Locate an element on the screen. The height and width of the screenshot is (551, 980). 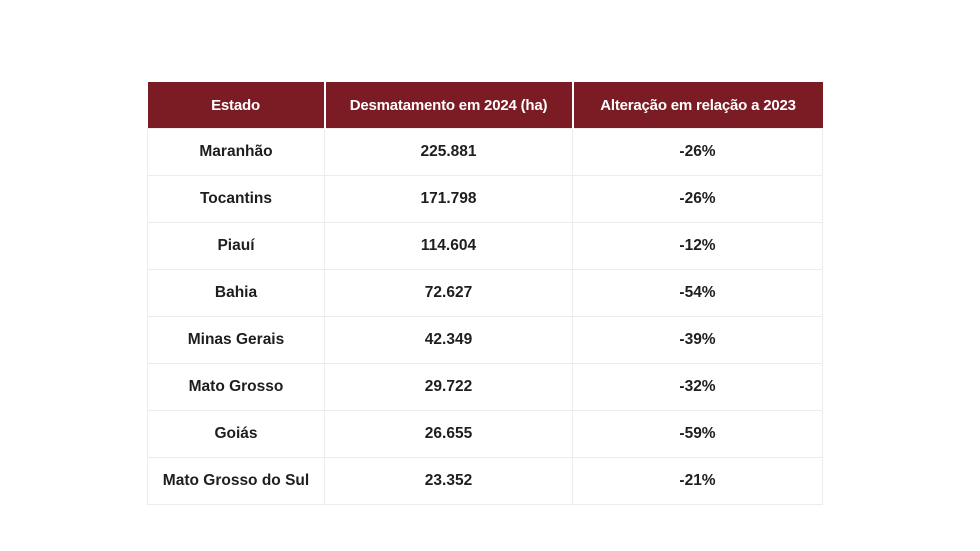
table-row: Tocantins 171.798 -26% is located at coordinates (485, 199).